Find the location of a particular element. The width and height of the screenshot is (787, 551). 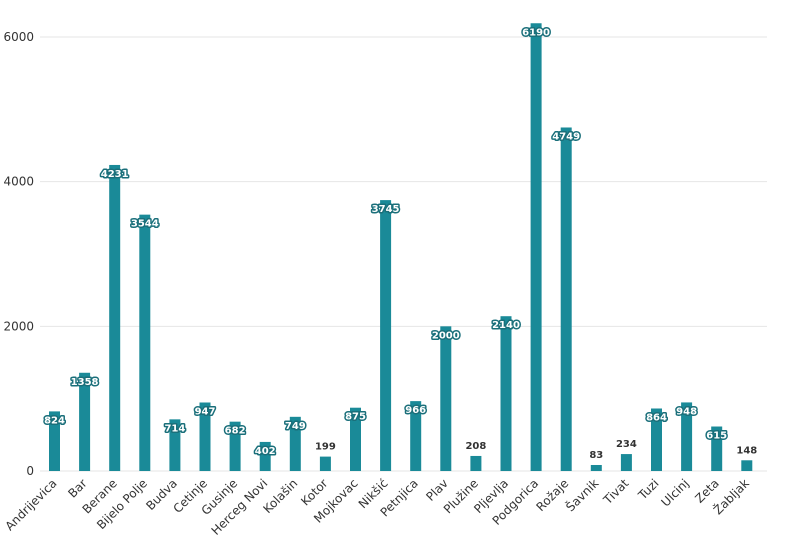

y-tick-label: 0 is located at coordinates (30, 471).